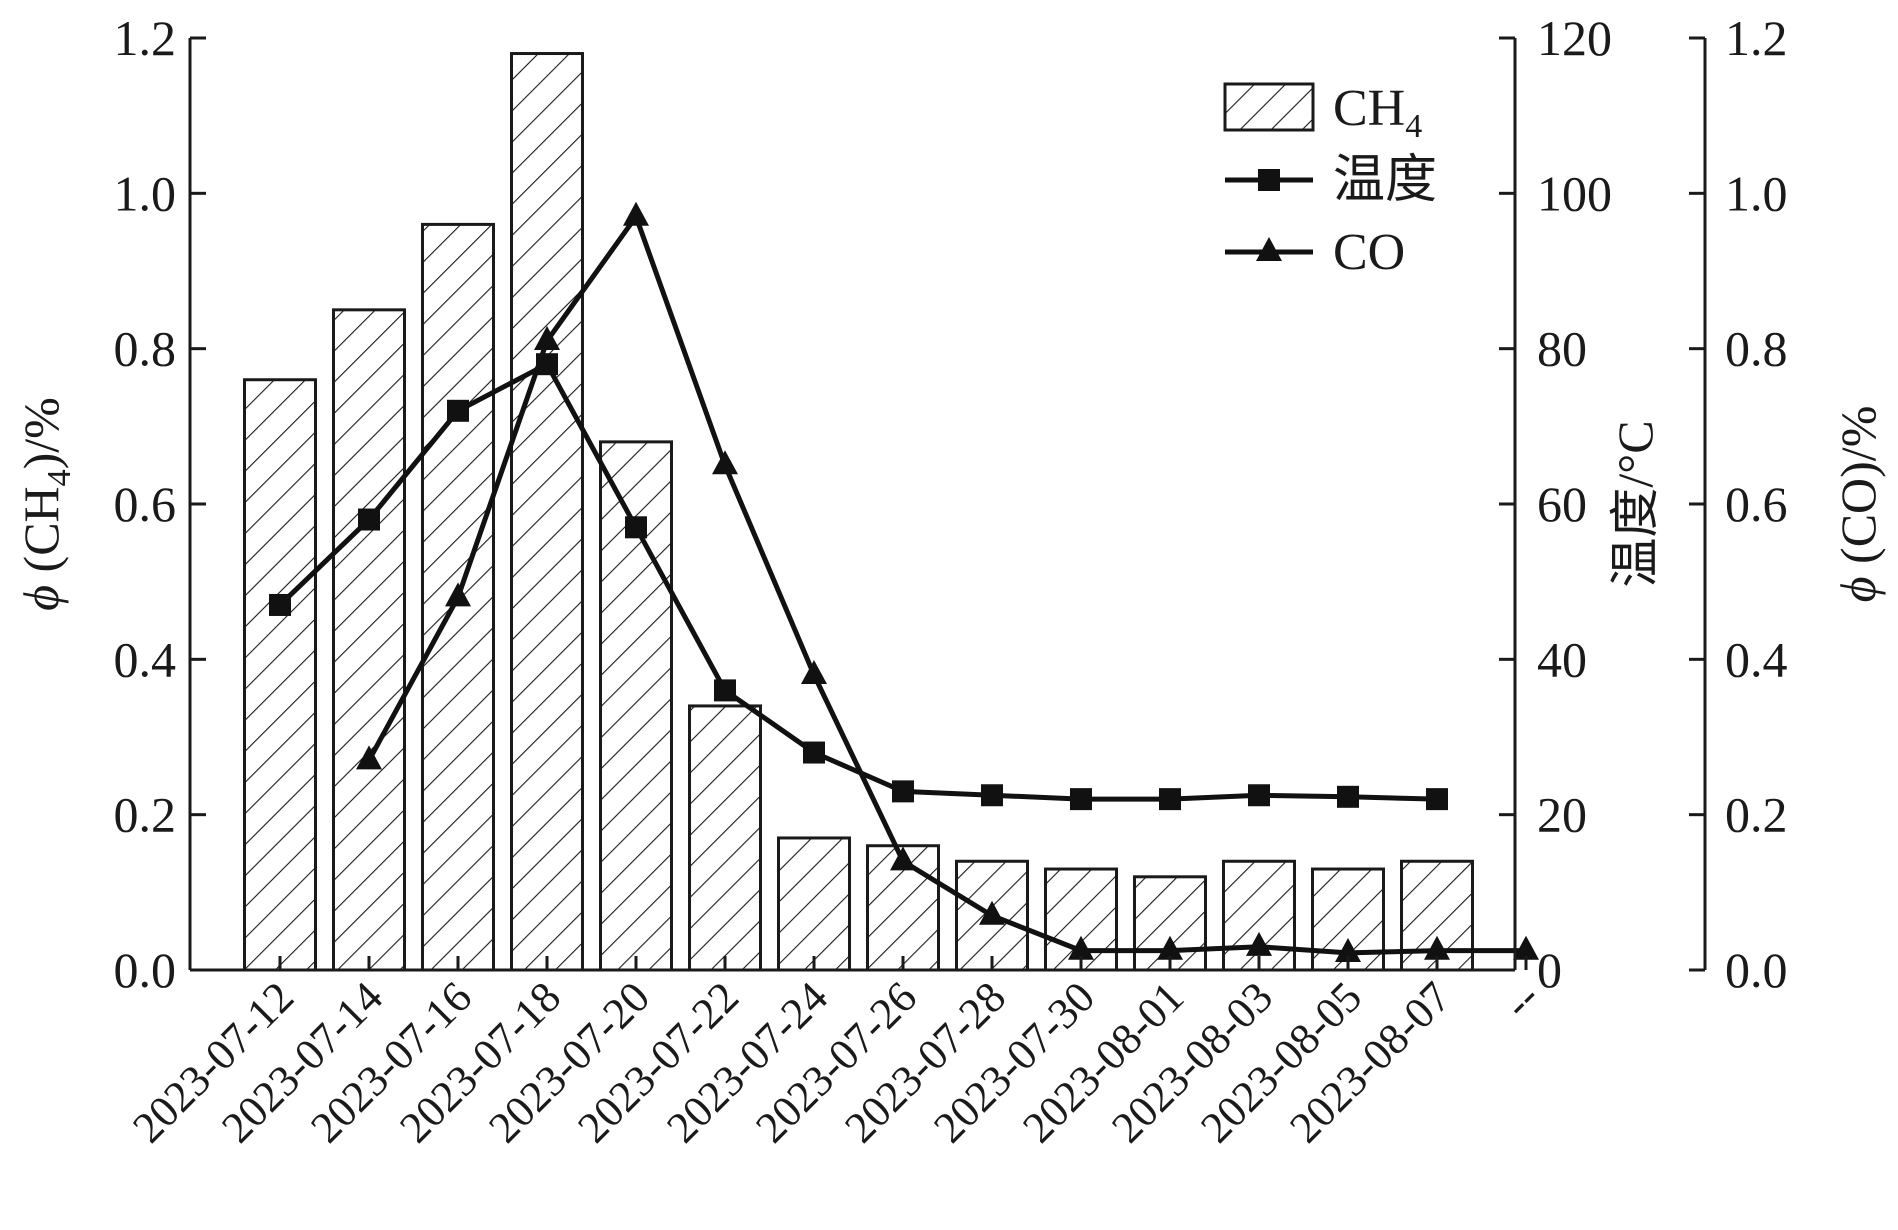  I want to click on temp-tick-label-0: 0, so click(1549, 970).